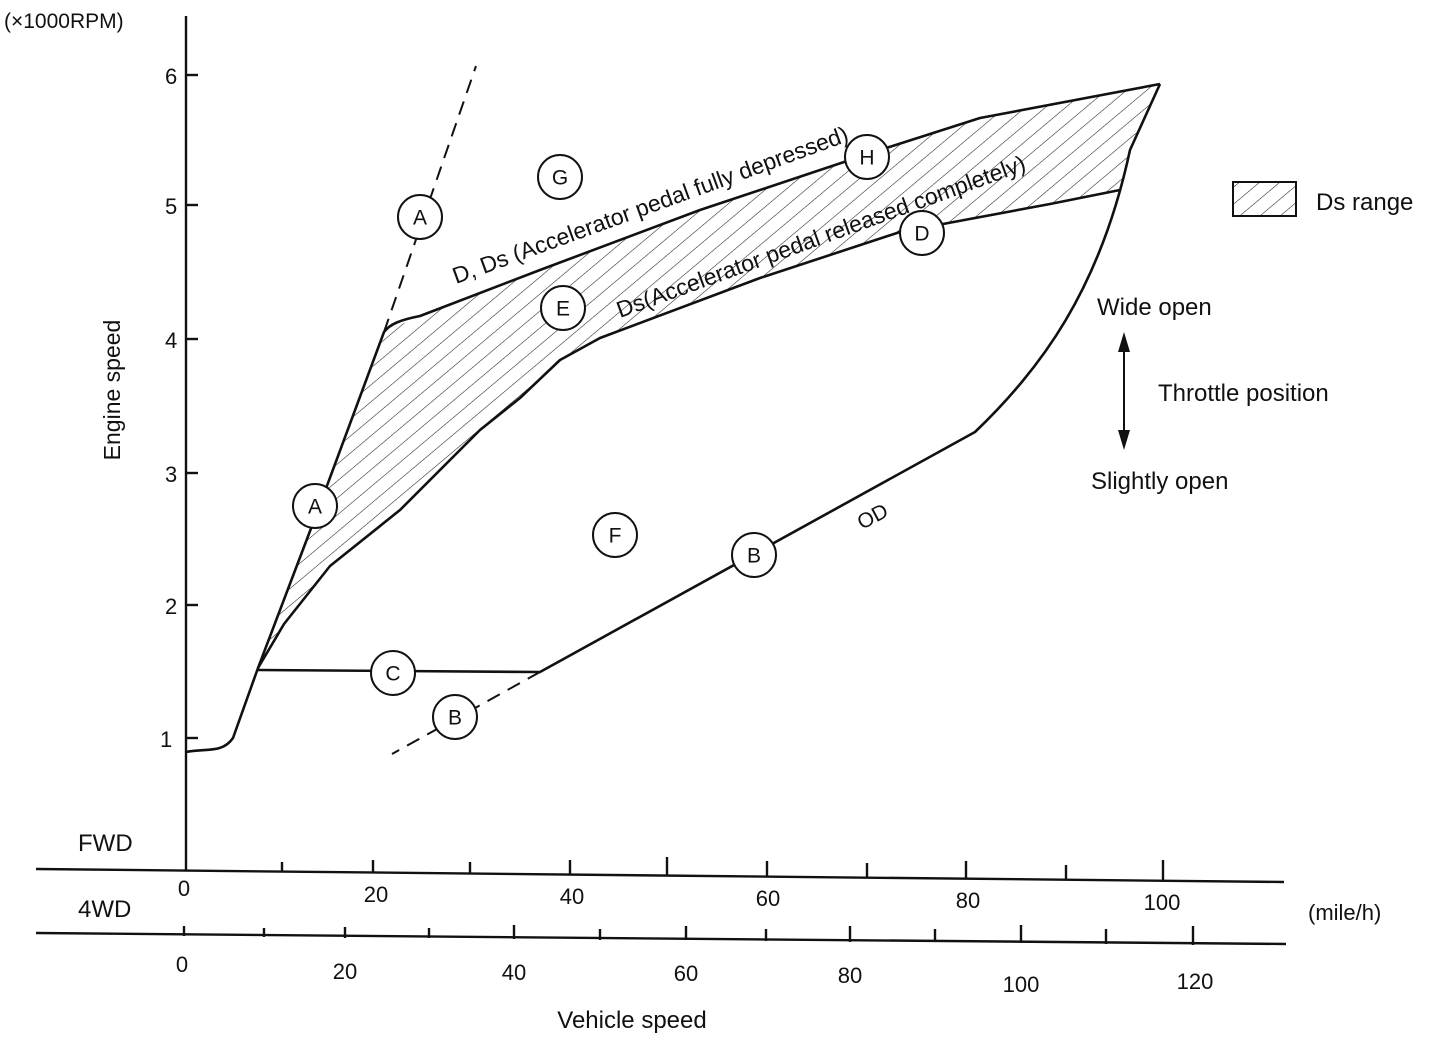 This screenshot has height=1042, width=1440. I want to click on awd-tick-label-0: 0, so click(182, 964).